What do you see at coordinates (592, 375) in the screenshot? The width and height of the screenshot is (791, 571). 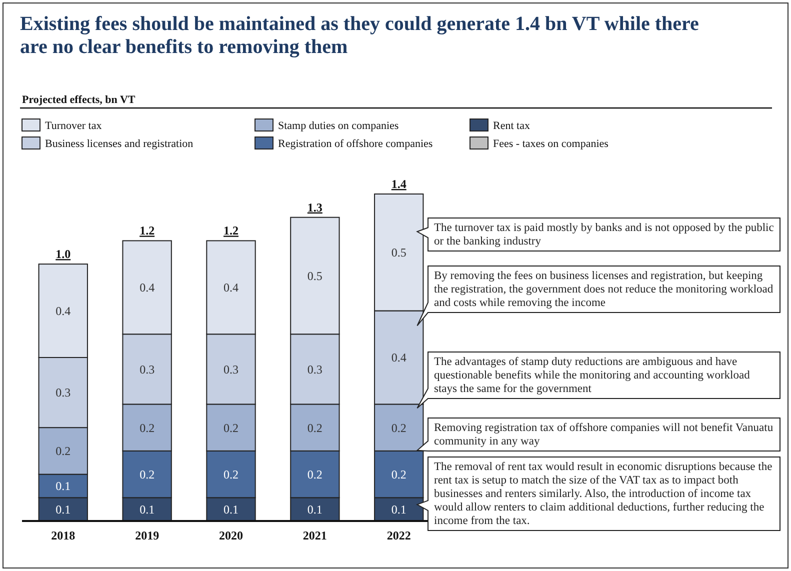 I see `annotation: The advantages of stamp duty reductions are ambiguous and have questionable benefits while the monitoring and accounting workload stays the same for the government` at bounding box center [592, 375].